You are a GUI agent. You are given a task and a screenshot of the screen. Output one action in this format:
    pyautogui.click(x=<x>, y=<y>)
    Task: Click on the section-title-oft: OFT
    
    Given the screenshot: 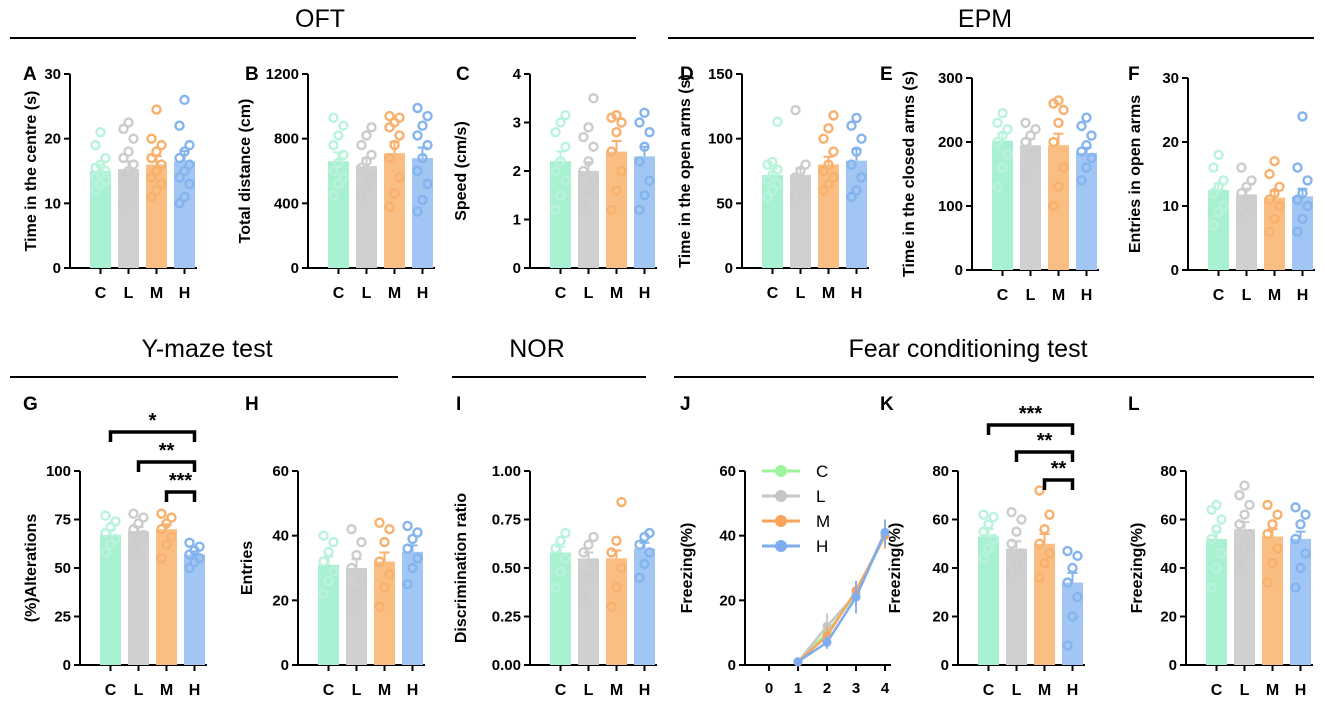 What is the action you would take?
    pyautogui.click(x=323, y=22)
    